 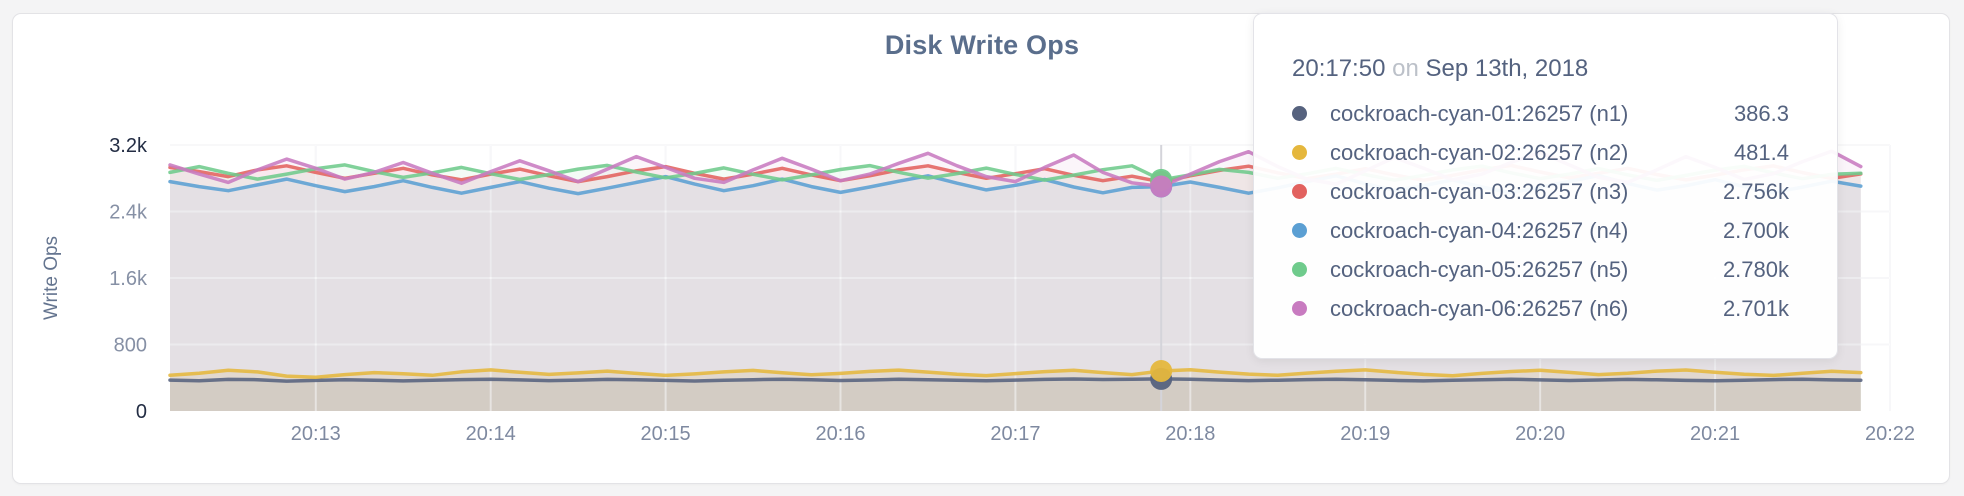 What do you see at coordinates (128, 213) in the screenshot?
I see `y-tick-label: 2.4k` at bounding box center [128, 213].